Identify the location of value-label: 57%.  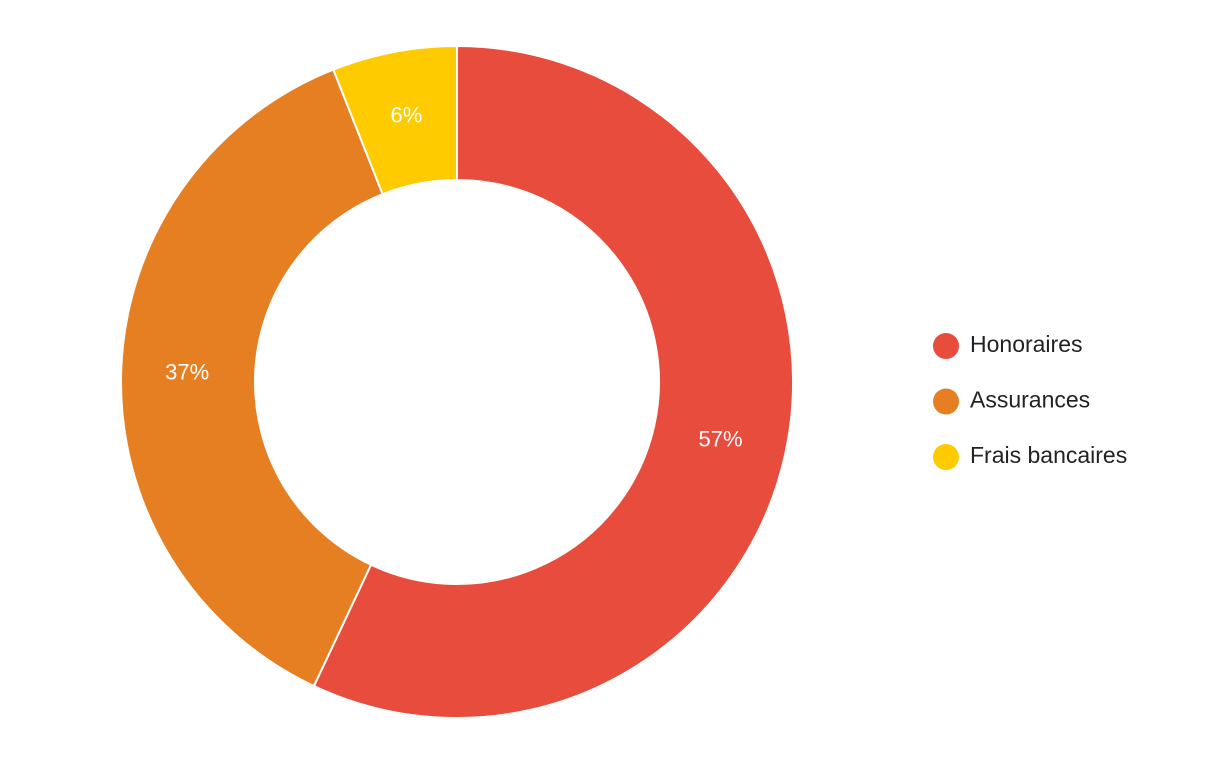
(720, 439).